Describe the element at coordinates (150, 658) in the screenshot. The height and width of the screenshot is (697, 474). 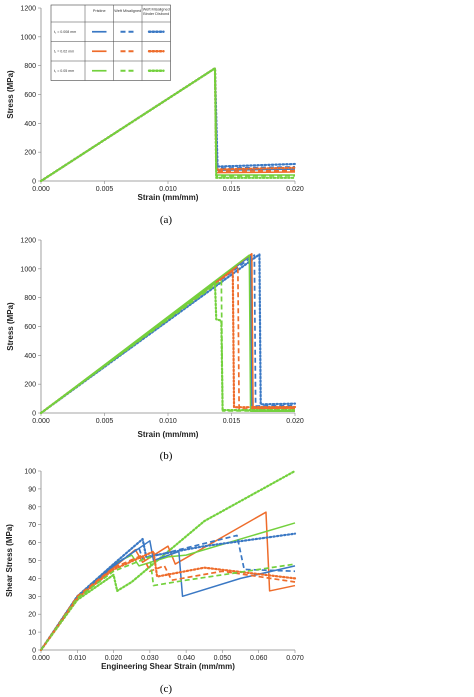
I see `x-tick-label: 0.030` at that location.